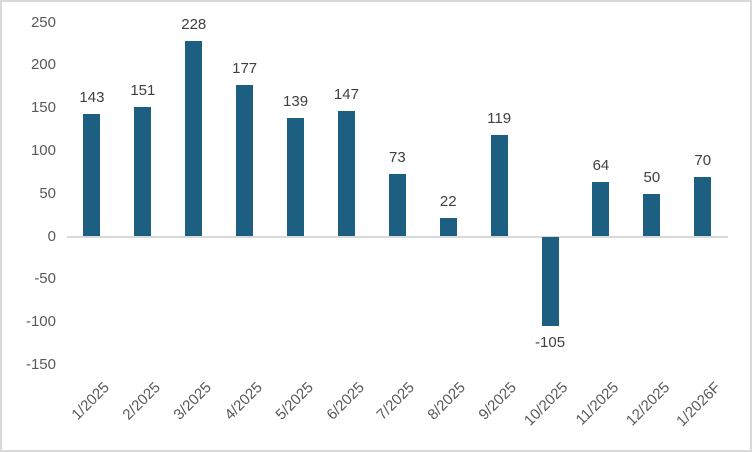 This screenshot has height=452, width=752. I want to click on zero-axis-line, so click(397, 236).